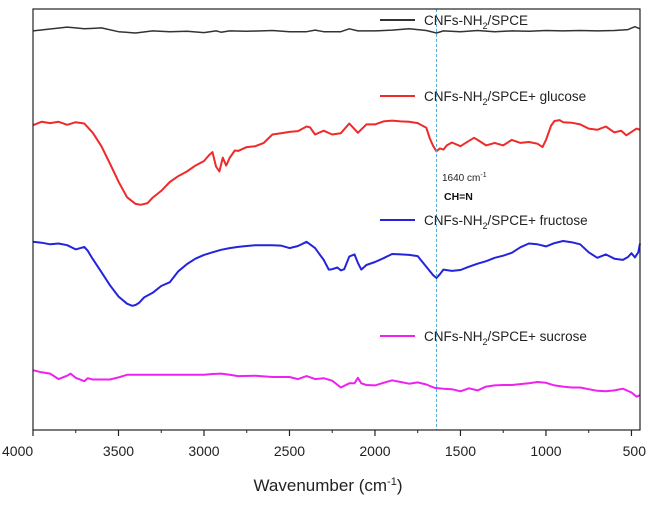 The image size is (648, 506). What do you see at coordinates (203, 451) in the screenshot?
I see `x-tick-label: 3000` at bounding box center [203, 451].